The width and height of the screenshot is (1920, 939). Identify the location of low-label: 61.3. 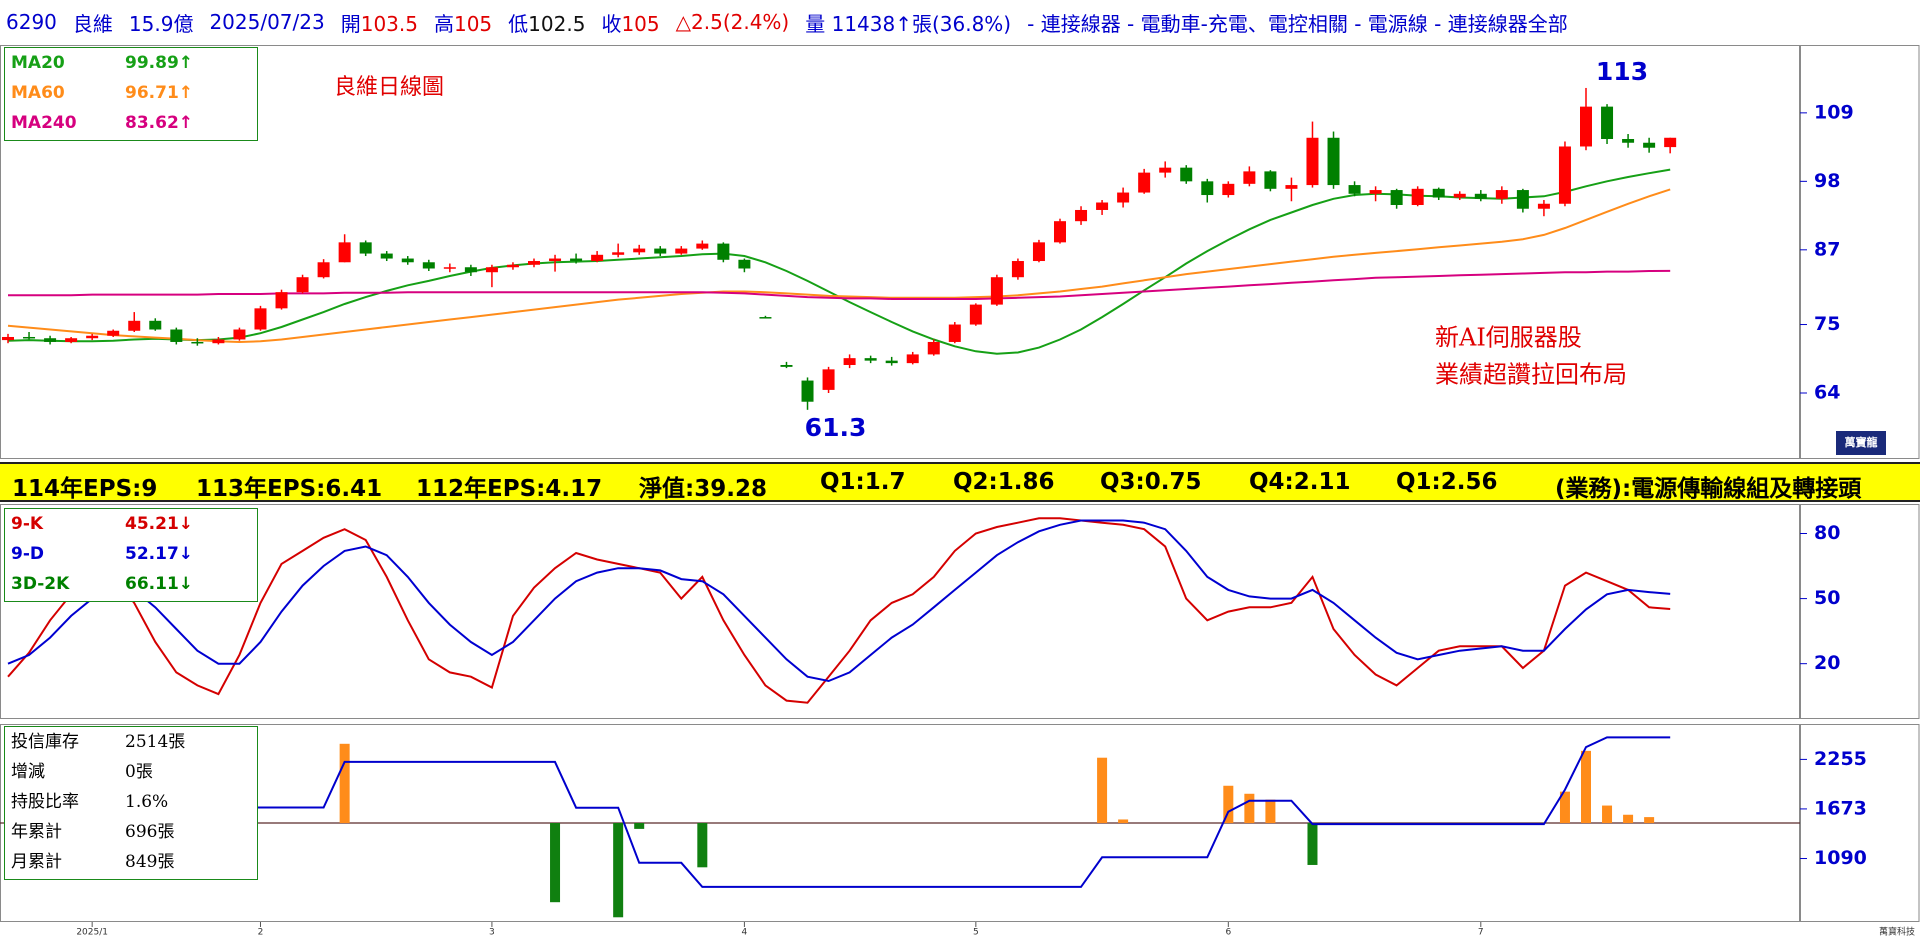
(836, 427).